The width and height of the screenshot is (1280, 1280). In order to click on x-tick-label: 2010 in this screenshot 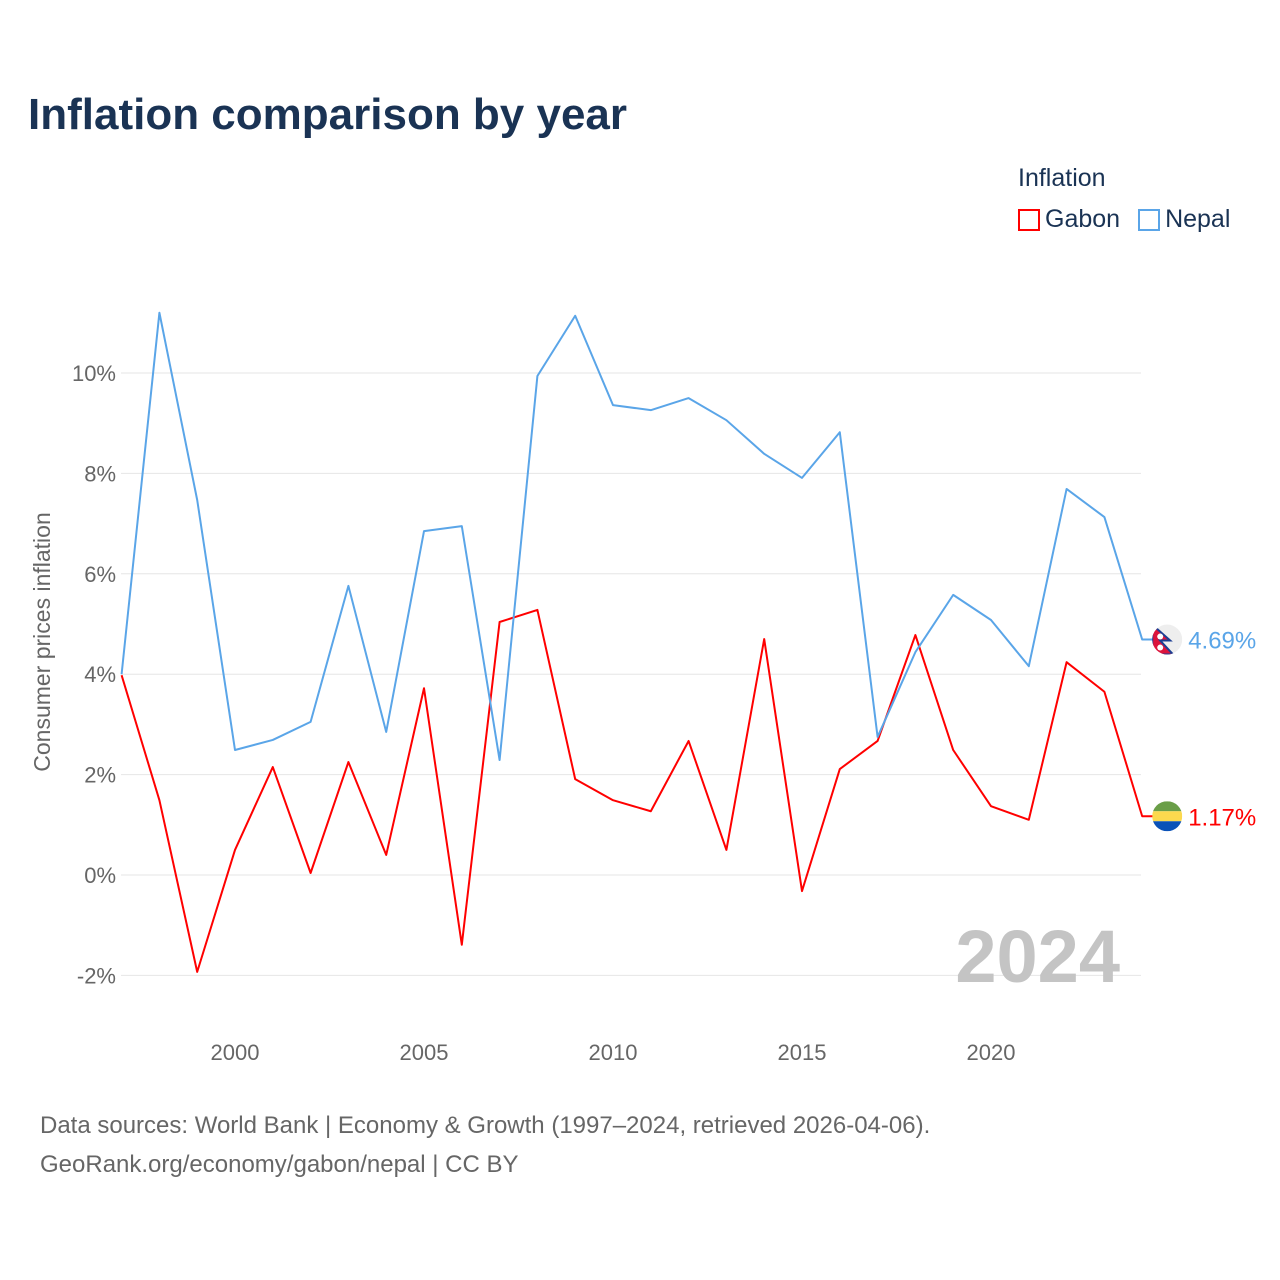, I will do `click(613, 1052)`.